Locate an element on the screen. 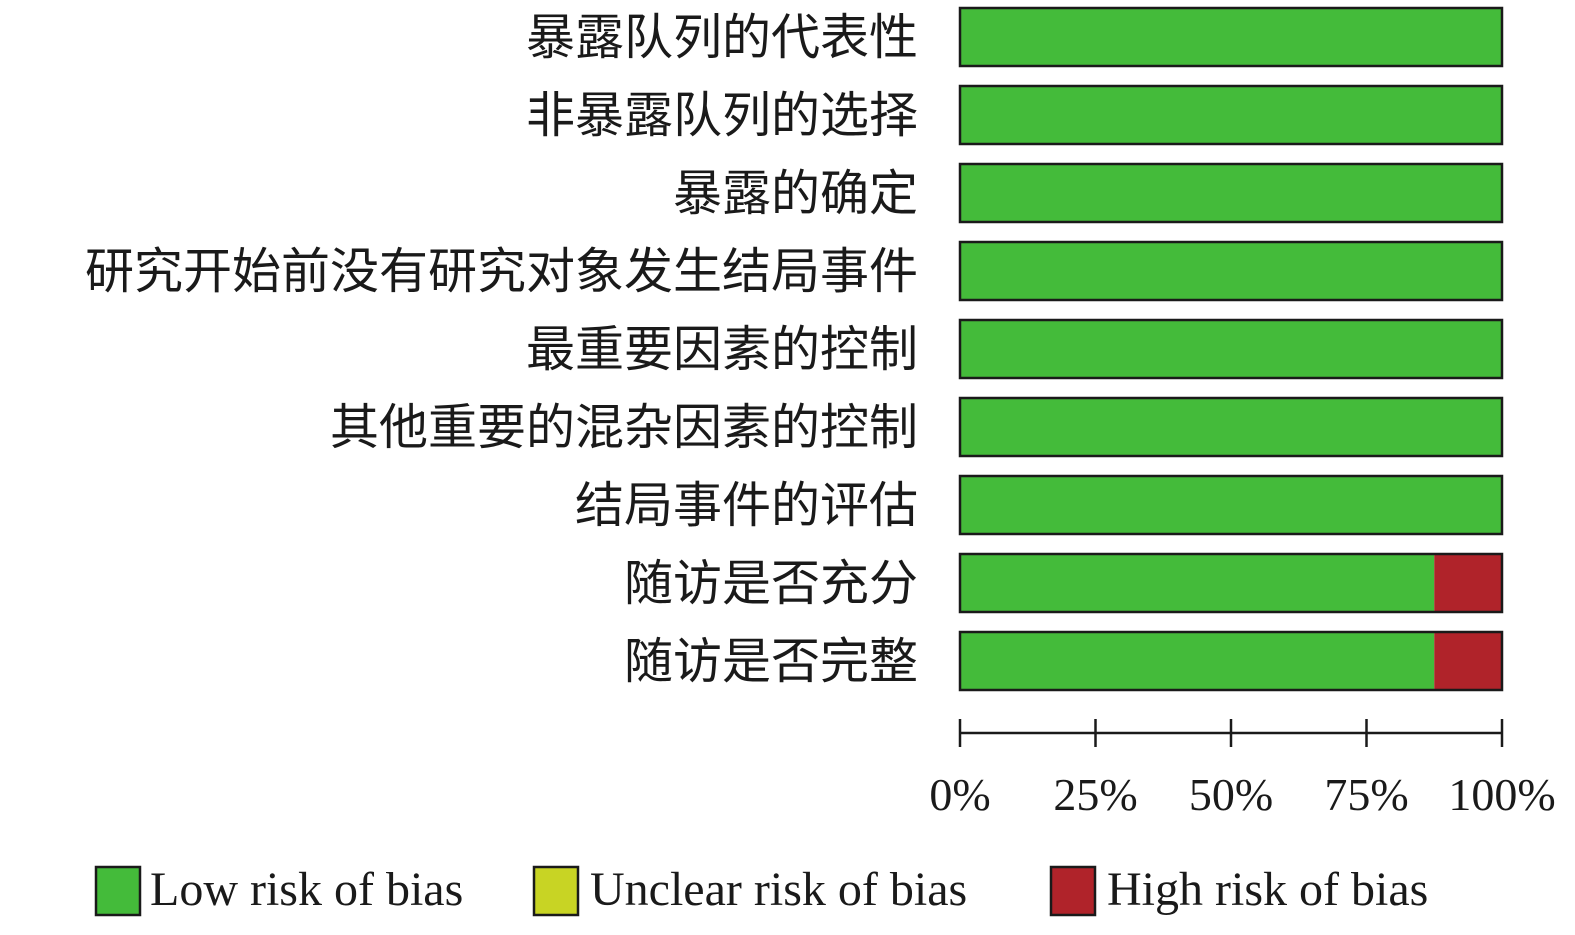  category-label: 非暴露队列的选择 is located at coordinates (722, 115).